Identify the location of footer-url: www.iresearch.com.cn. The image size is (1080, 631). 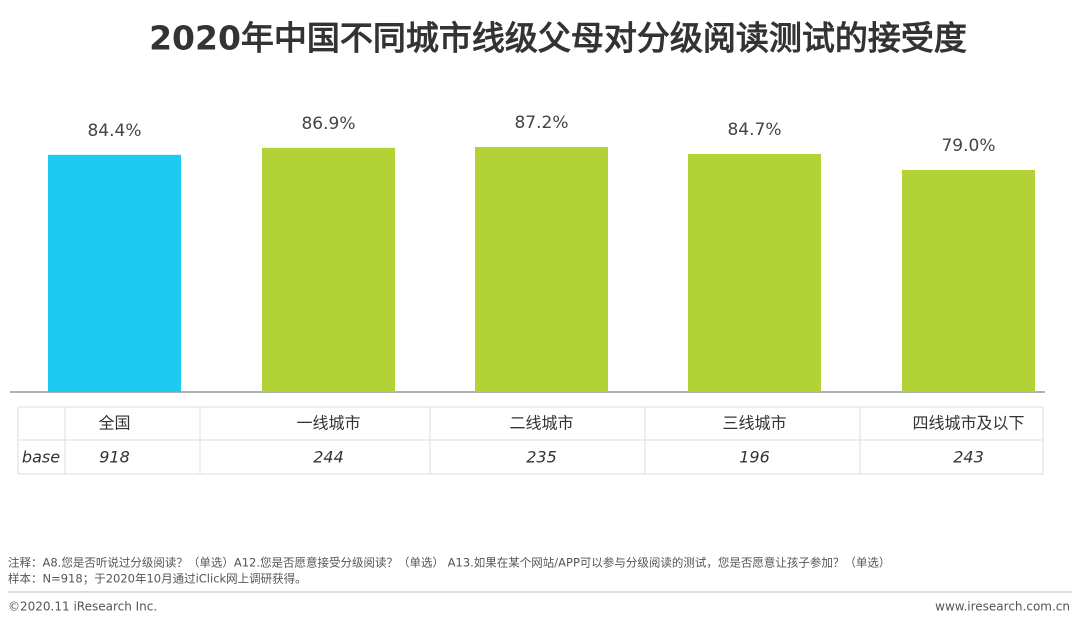
(1002, 607).